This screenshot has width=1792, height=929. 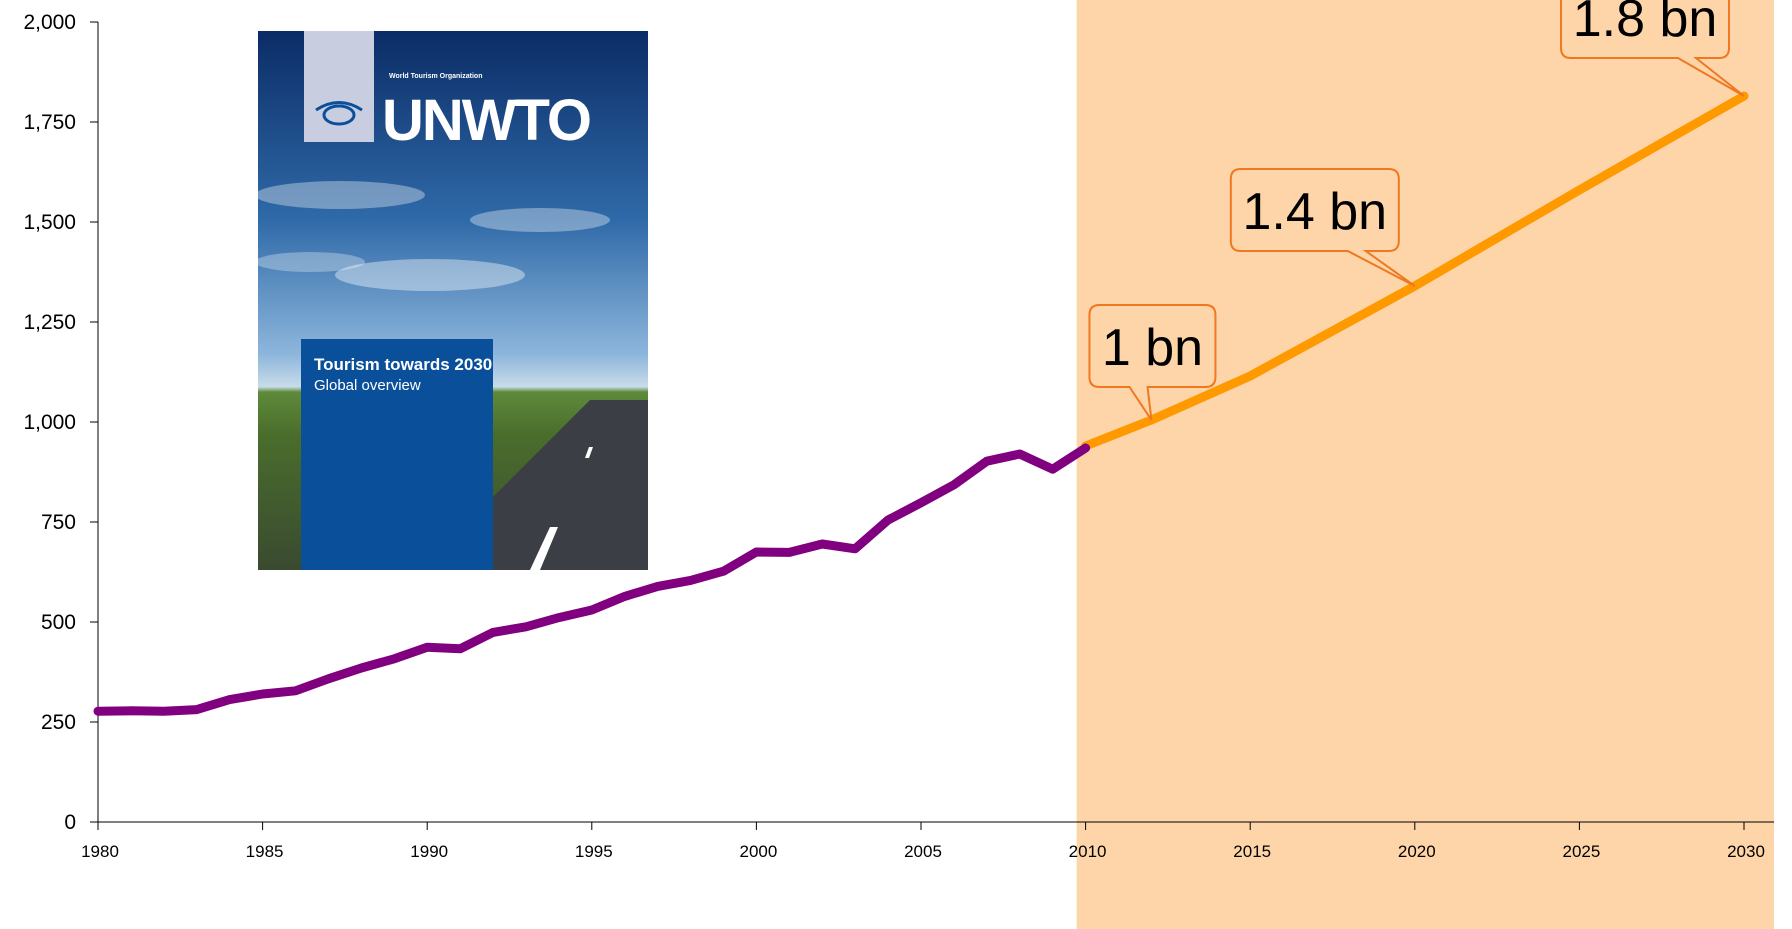 What do you see at coordinates (58, 622) in the screenshot?
I see `y-tick-label: 500` at bounding box center [58, 622].